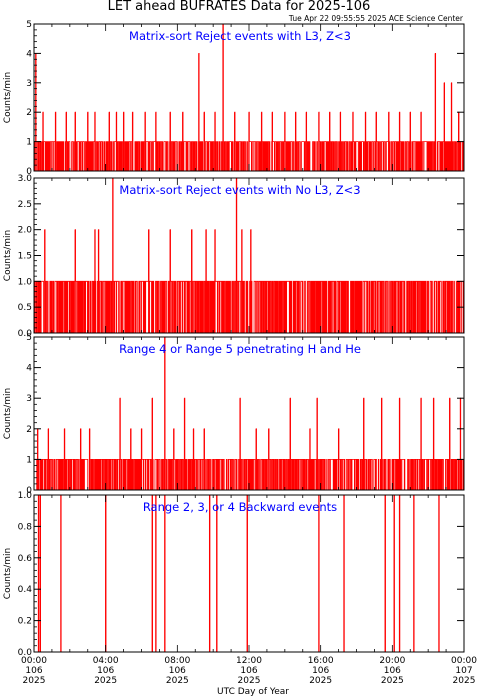 Image resolution: width=479 pixels, height=700 pixels. What do you see at coordinates (240, 36) in the screenshot?
I see `panel-title: Matrix-sort Reject events with L3, Z<3` at bounding box center [240, 36].